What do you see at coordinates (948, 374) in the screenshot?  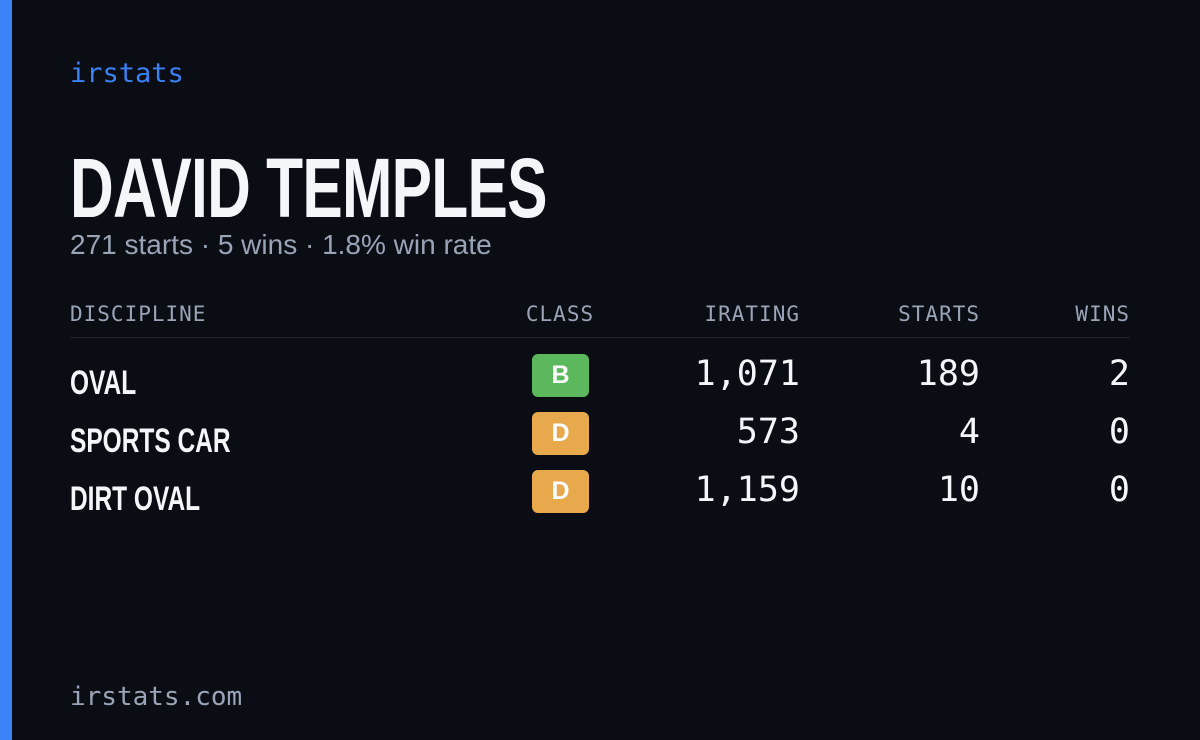 I see `starts-value: 189` at bounding box center [948, 374].